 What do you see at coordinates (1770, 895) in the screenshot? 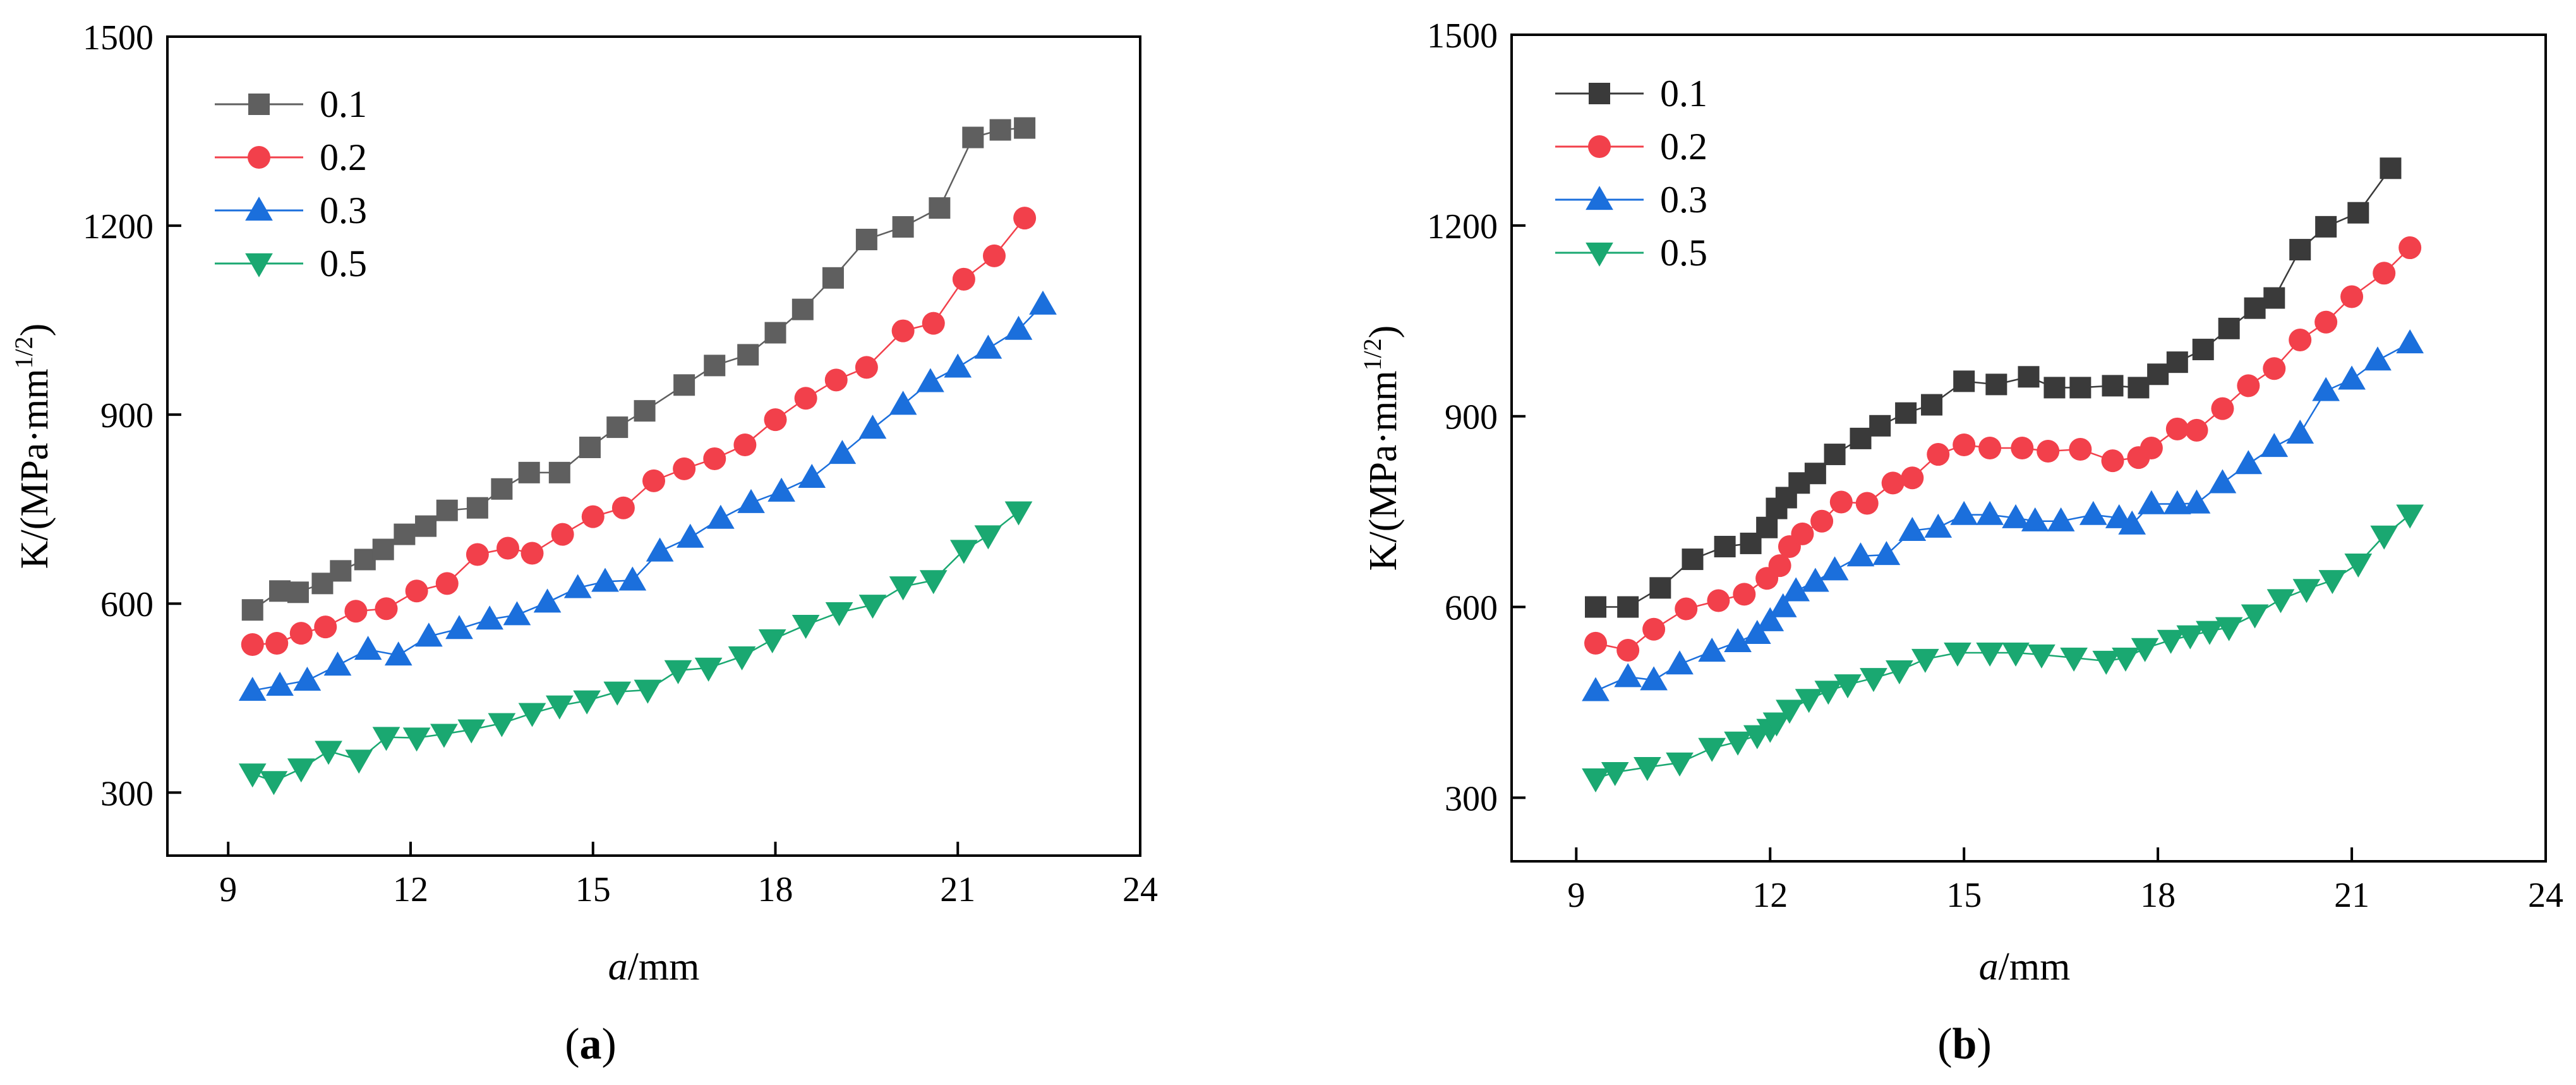
I see `x-tick-label: 12` at bounding box center [1770, 895].